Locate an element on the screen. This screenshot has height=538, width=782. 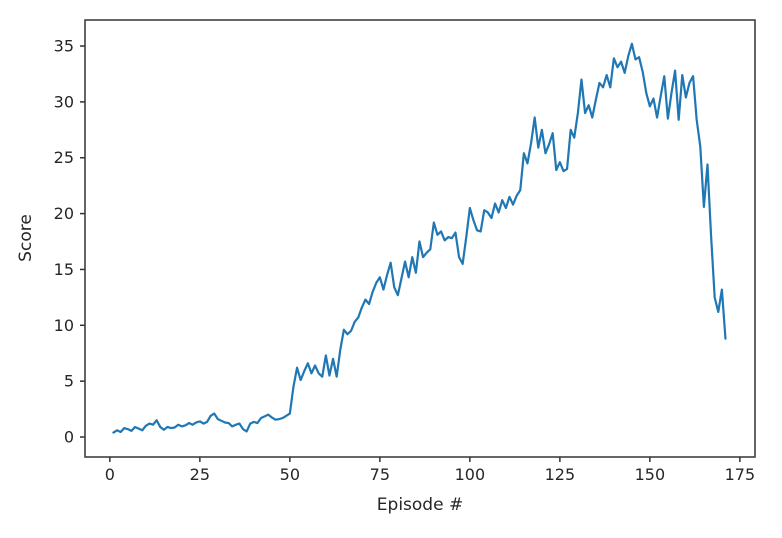
x-tick-label: 100 is located at coordinates (470, 474).